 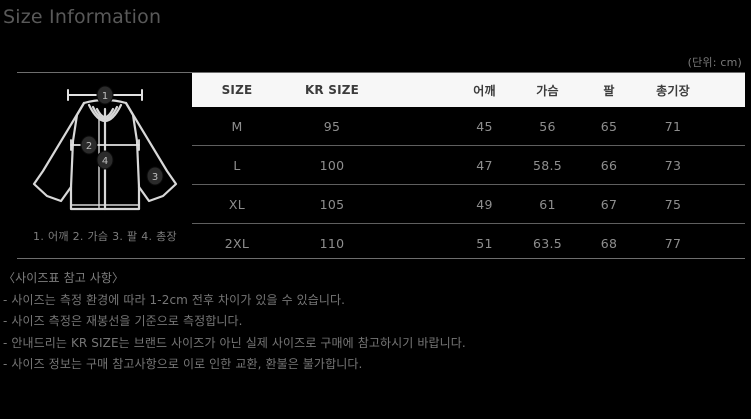 What do you see at coordinates (484, 90) in the screenshot?
I see `column-header-shoulder: 어깨` at bounding box center [484, 90].